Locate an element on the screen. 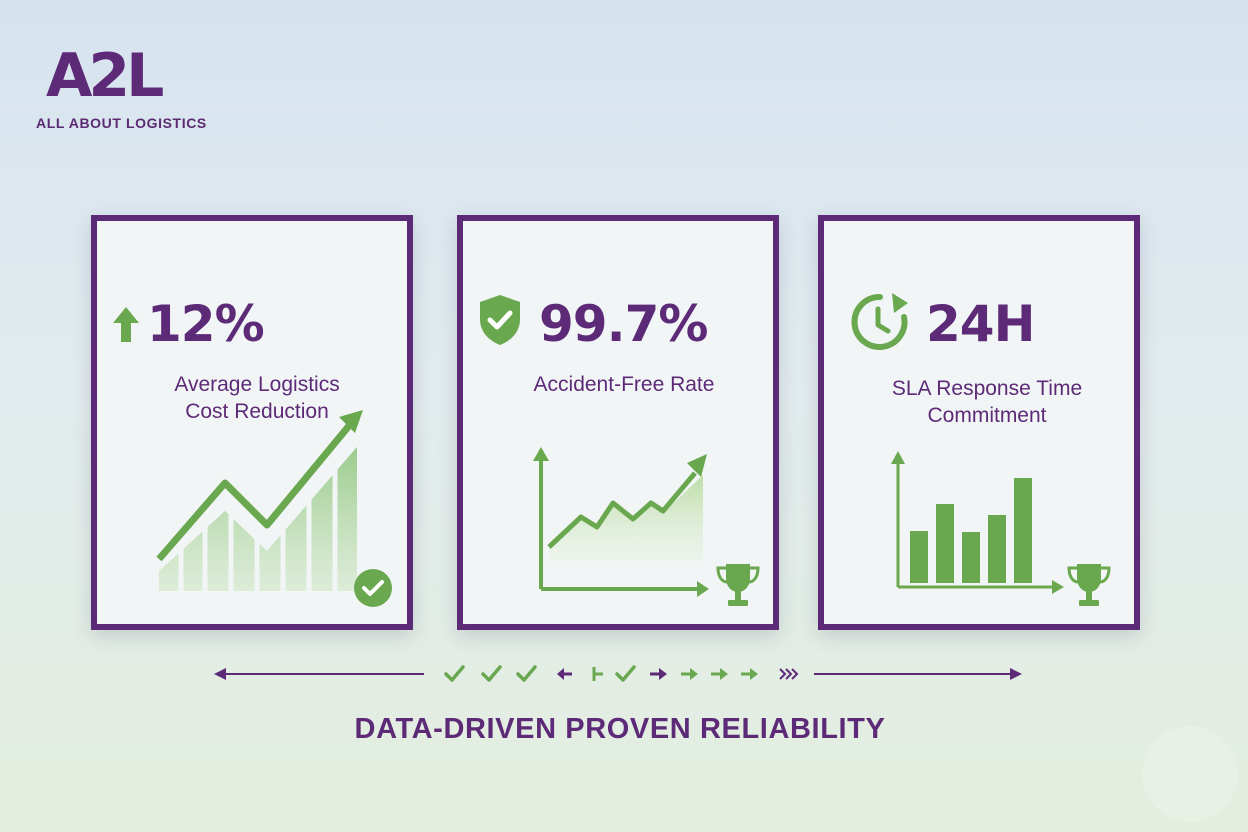 The height and width of the screenshot is (832, 1248). stat-label: Average Logistics Cost Reduction is located at coordinates (257, 398).